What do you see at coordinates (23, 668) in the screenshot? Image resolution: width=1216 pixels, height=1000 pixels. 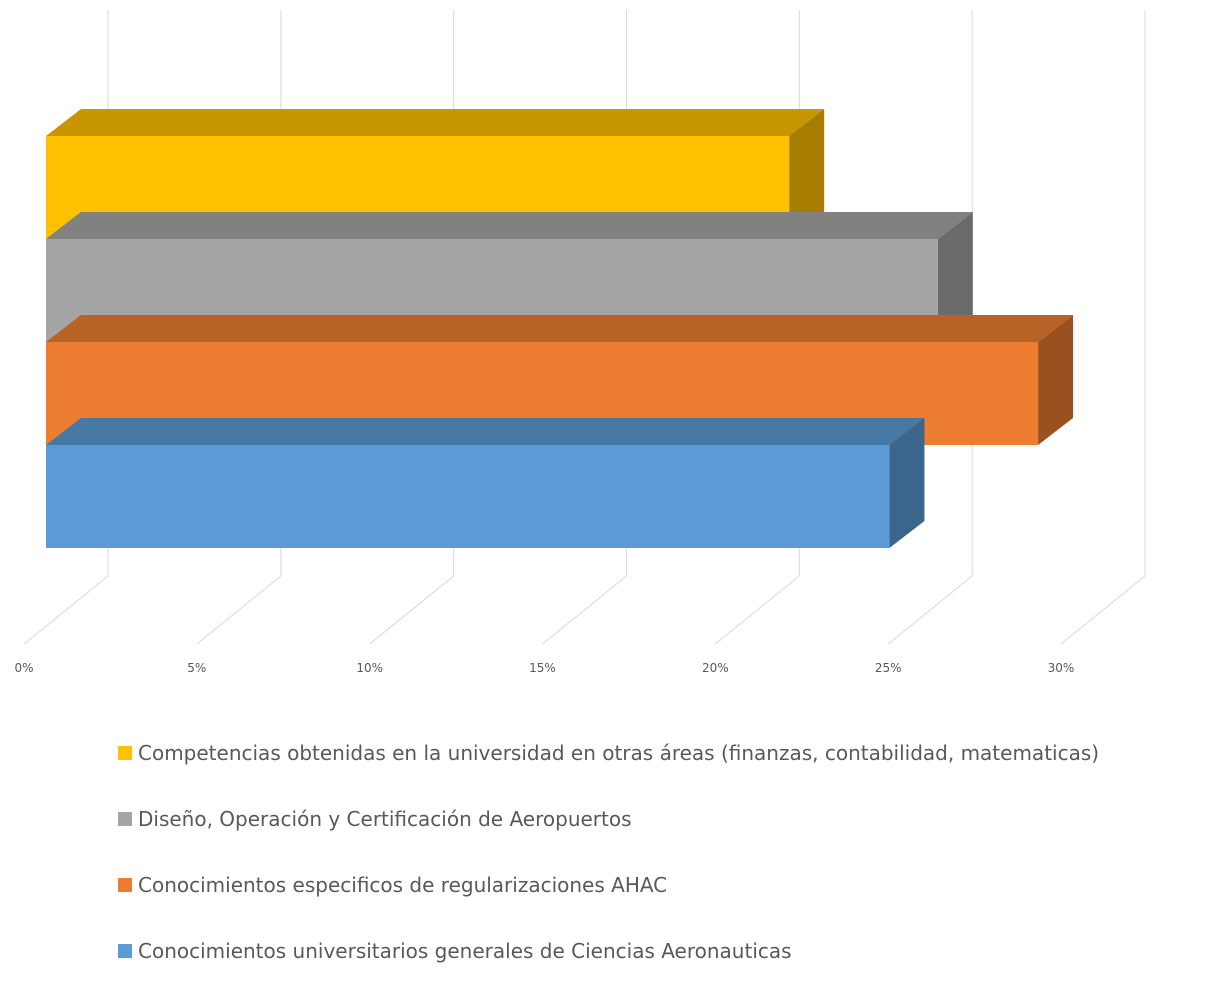 I see `x-tick-label: 0%` at bounding box center [23, 668].